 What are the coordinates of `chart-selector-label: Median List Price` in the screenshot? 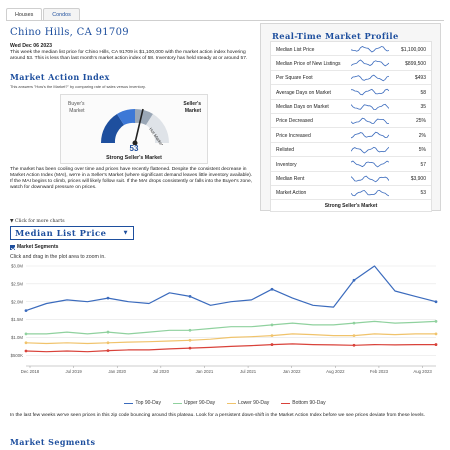 It's located at (61, 233).